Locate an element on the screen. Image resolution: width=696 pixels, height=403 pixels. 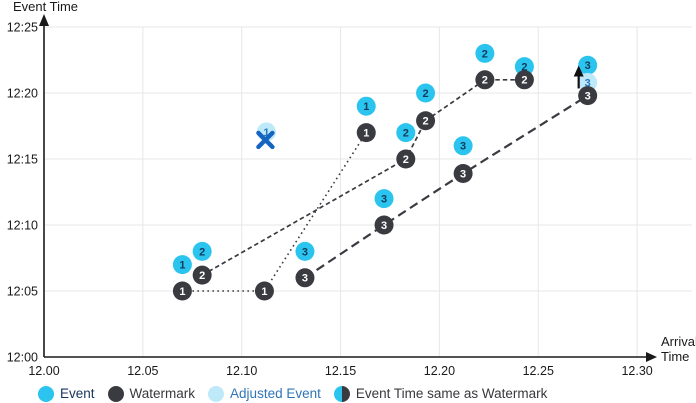
x-axis-title: Time is located at coordinates (675, 356).